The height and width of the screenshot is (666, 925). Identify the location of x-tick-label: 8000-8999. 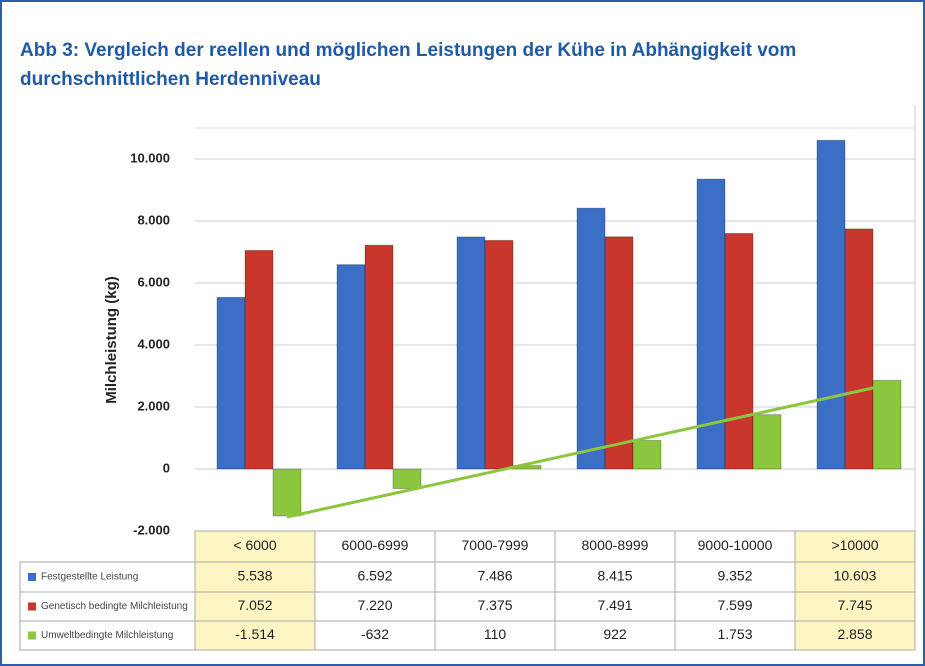
(615, 545).